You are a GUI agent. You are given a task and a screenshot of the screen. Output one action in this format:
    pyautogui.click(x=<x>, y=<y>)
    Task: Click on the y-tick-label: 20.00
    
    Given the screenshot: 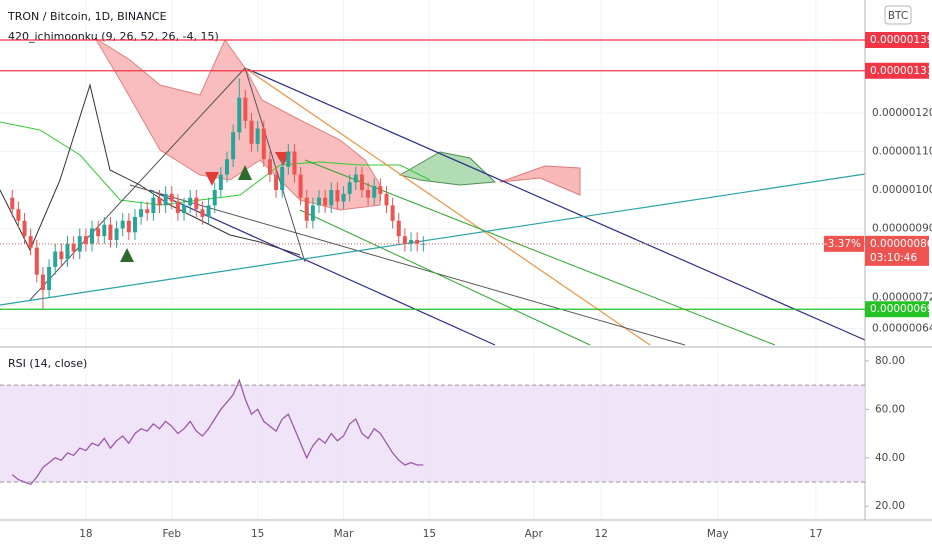 What is the action you would take?
    pyautogui.click(x=890, y=506)
    